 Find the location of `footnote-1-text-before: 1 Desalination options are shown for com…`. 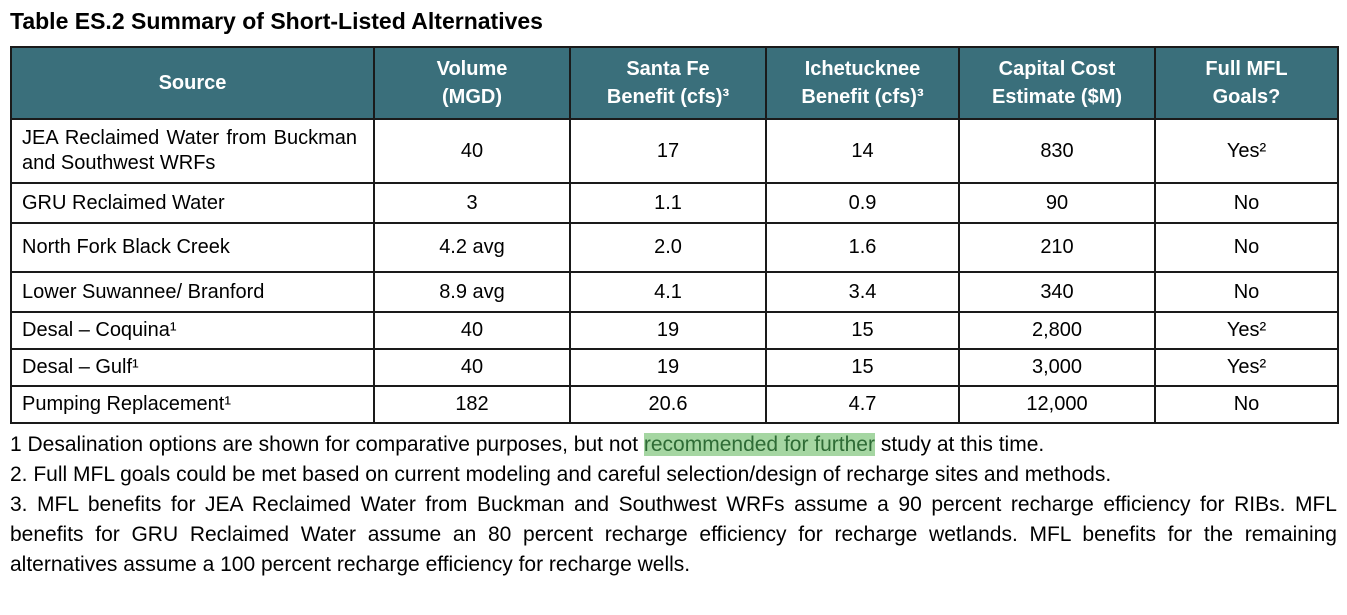

footnote-1-text-before: 1 Desalination options are shown for com… is located at coordinates (327, 444).